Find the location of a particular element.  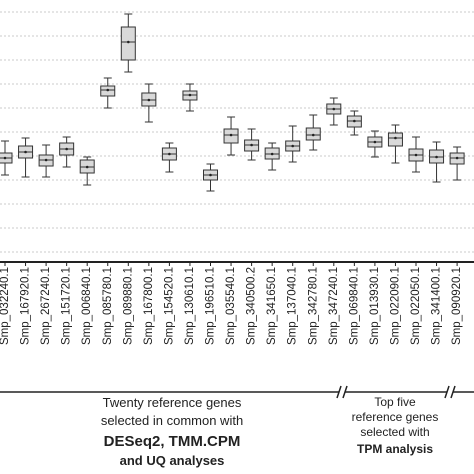

x-tick-label: Smp_089880.1 is located at coordinates (128, 306).